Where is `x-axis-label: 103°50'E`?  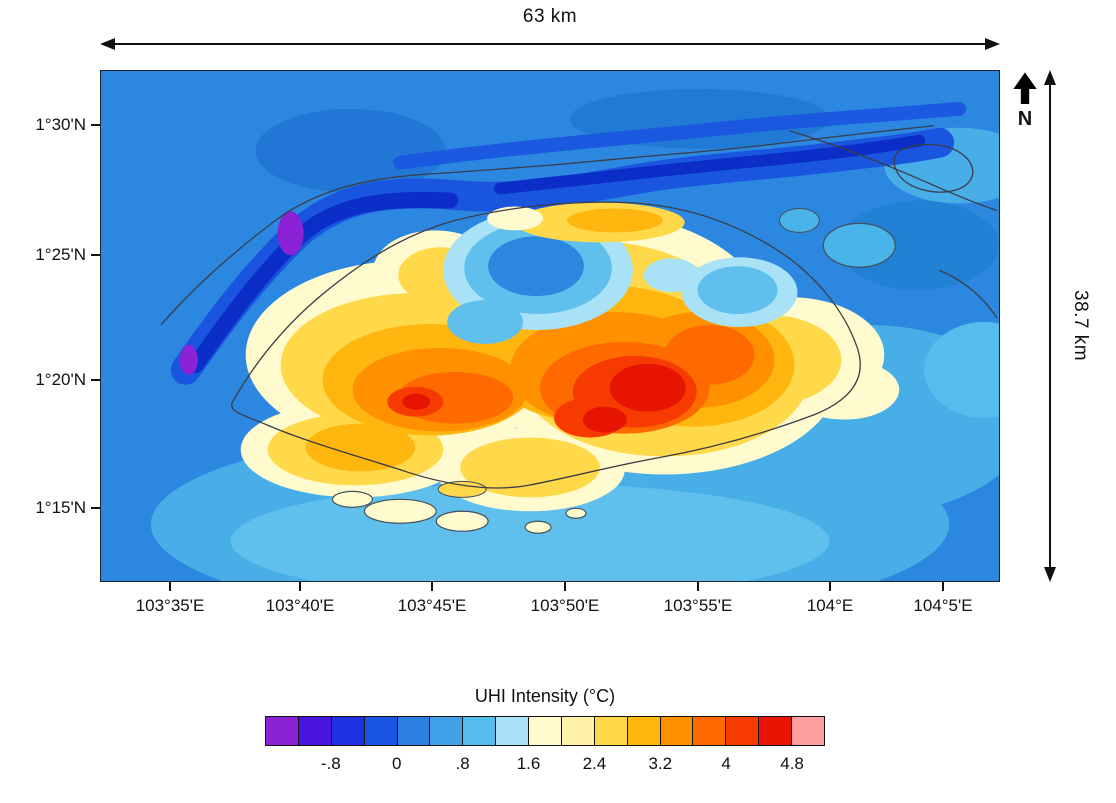
x-axis-label: 103°50'E is located at coordinates (565, 605).